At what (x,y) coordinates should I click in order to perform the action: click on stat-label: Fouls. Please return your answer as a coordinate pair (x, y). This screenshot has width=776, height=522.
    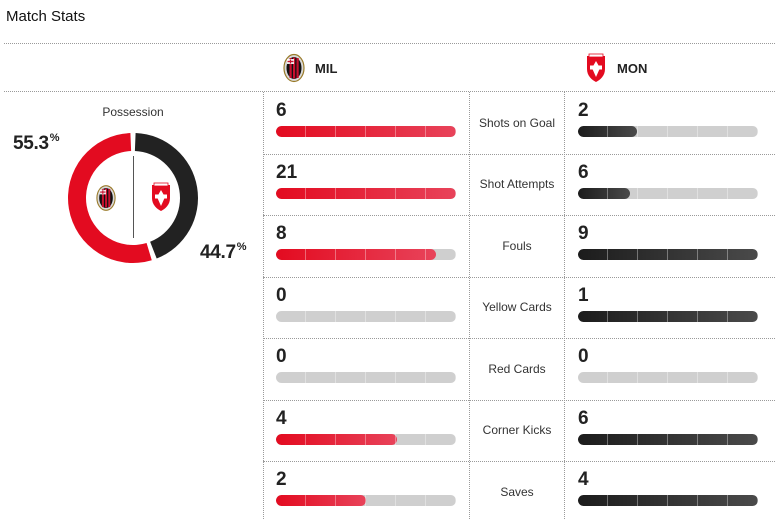
    Looking at the image, I should click on (517, 245).